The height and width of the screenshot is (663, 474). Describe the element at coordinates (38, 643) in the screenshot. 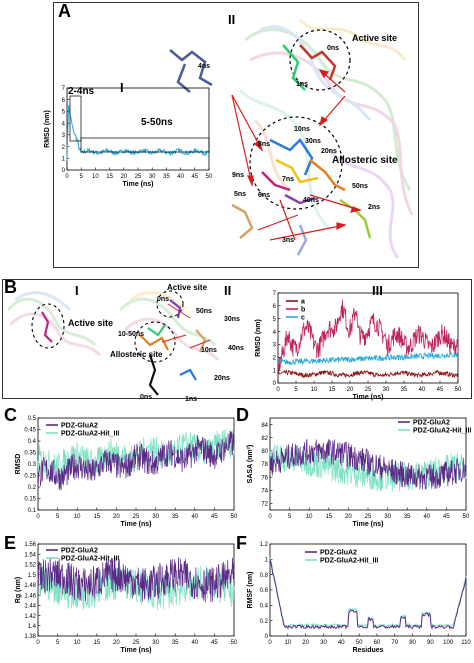

I see `chart-e-xtick-label: 0` at that location.